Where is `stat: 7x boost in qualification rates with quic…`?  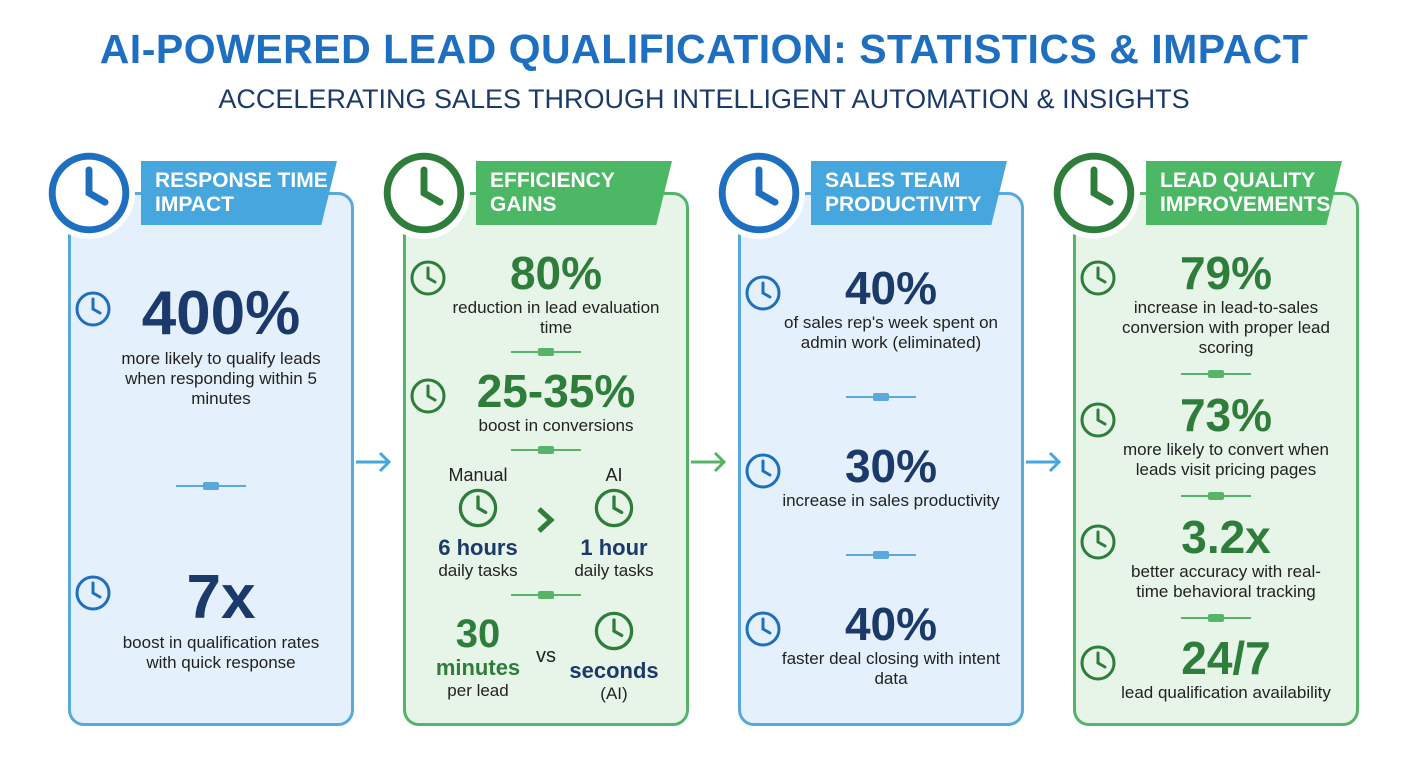 stat: 7x boost in qualification rates with quic… is located at coordinates (203, 618).